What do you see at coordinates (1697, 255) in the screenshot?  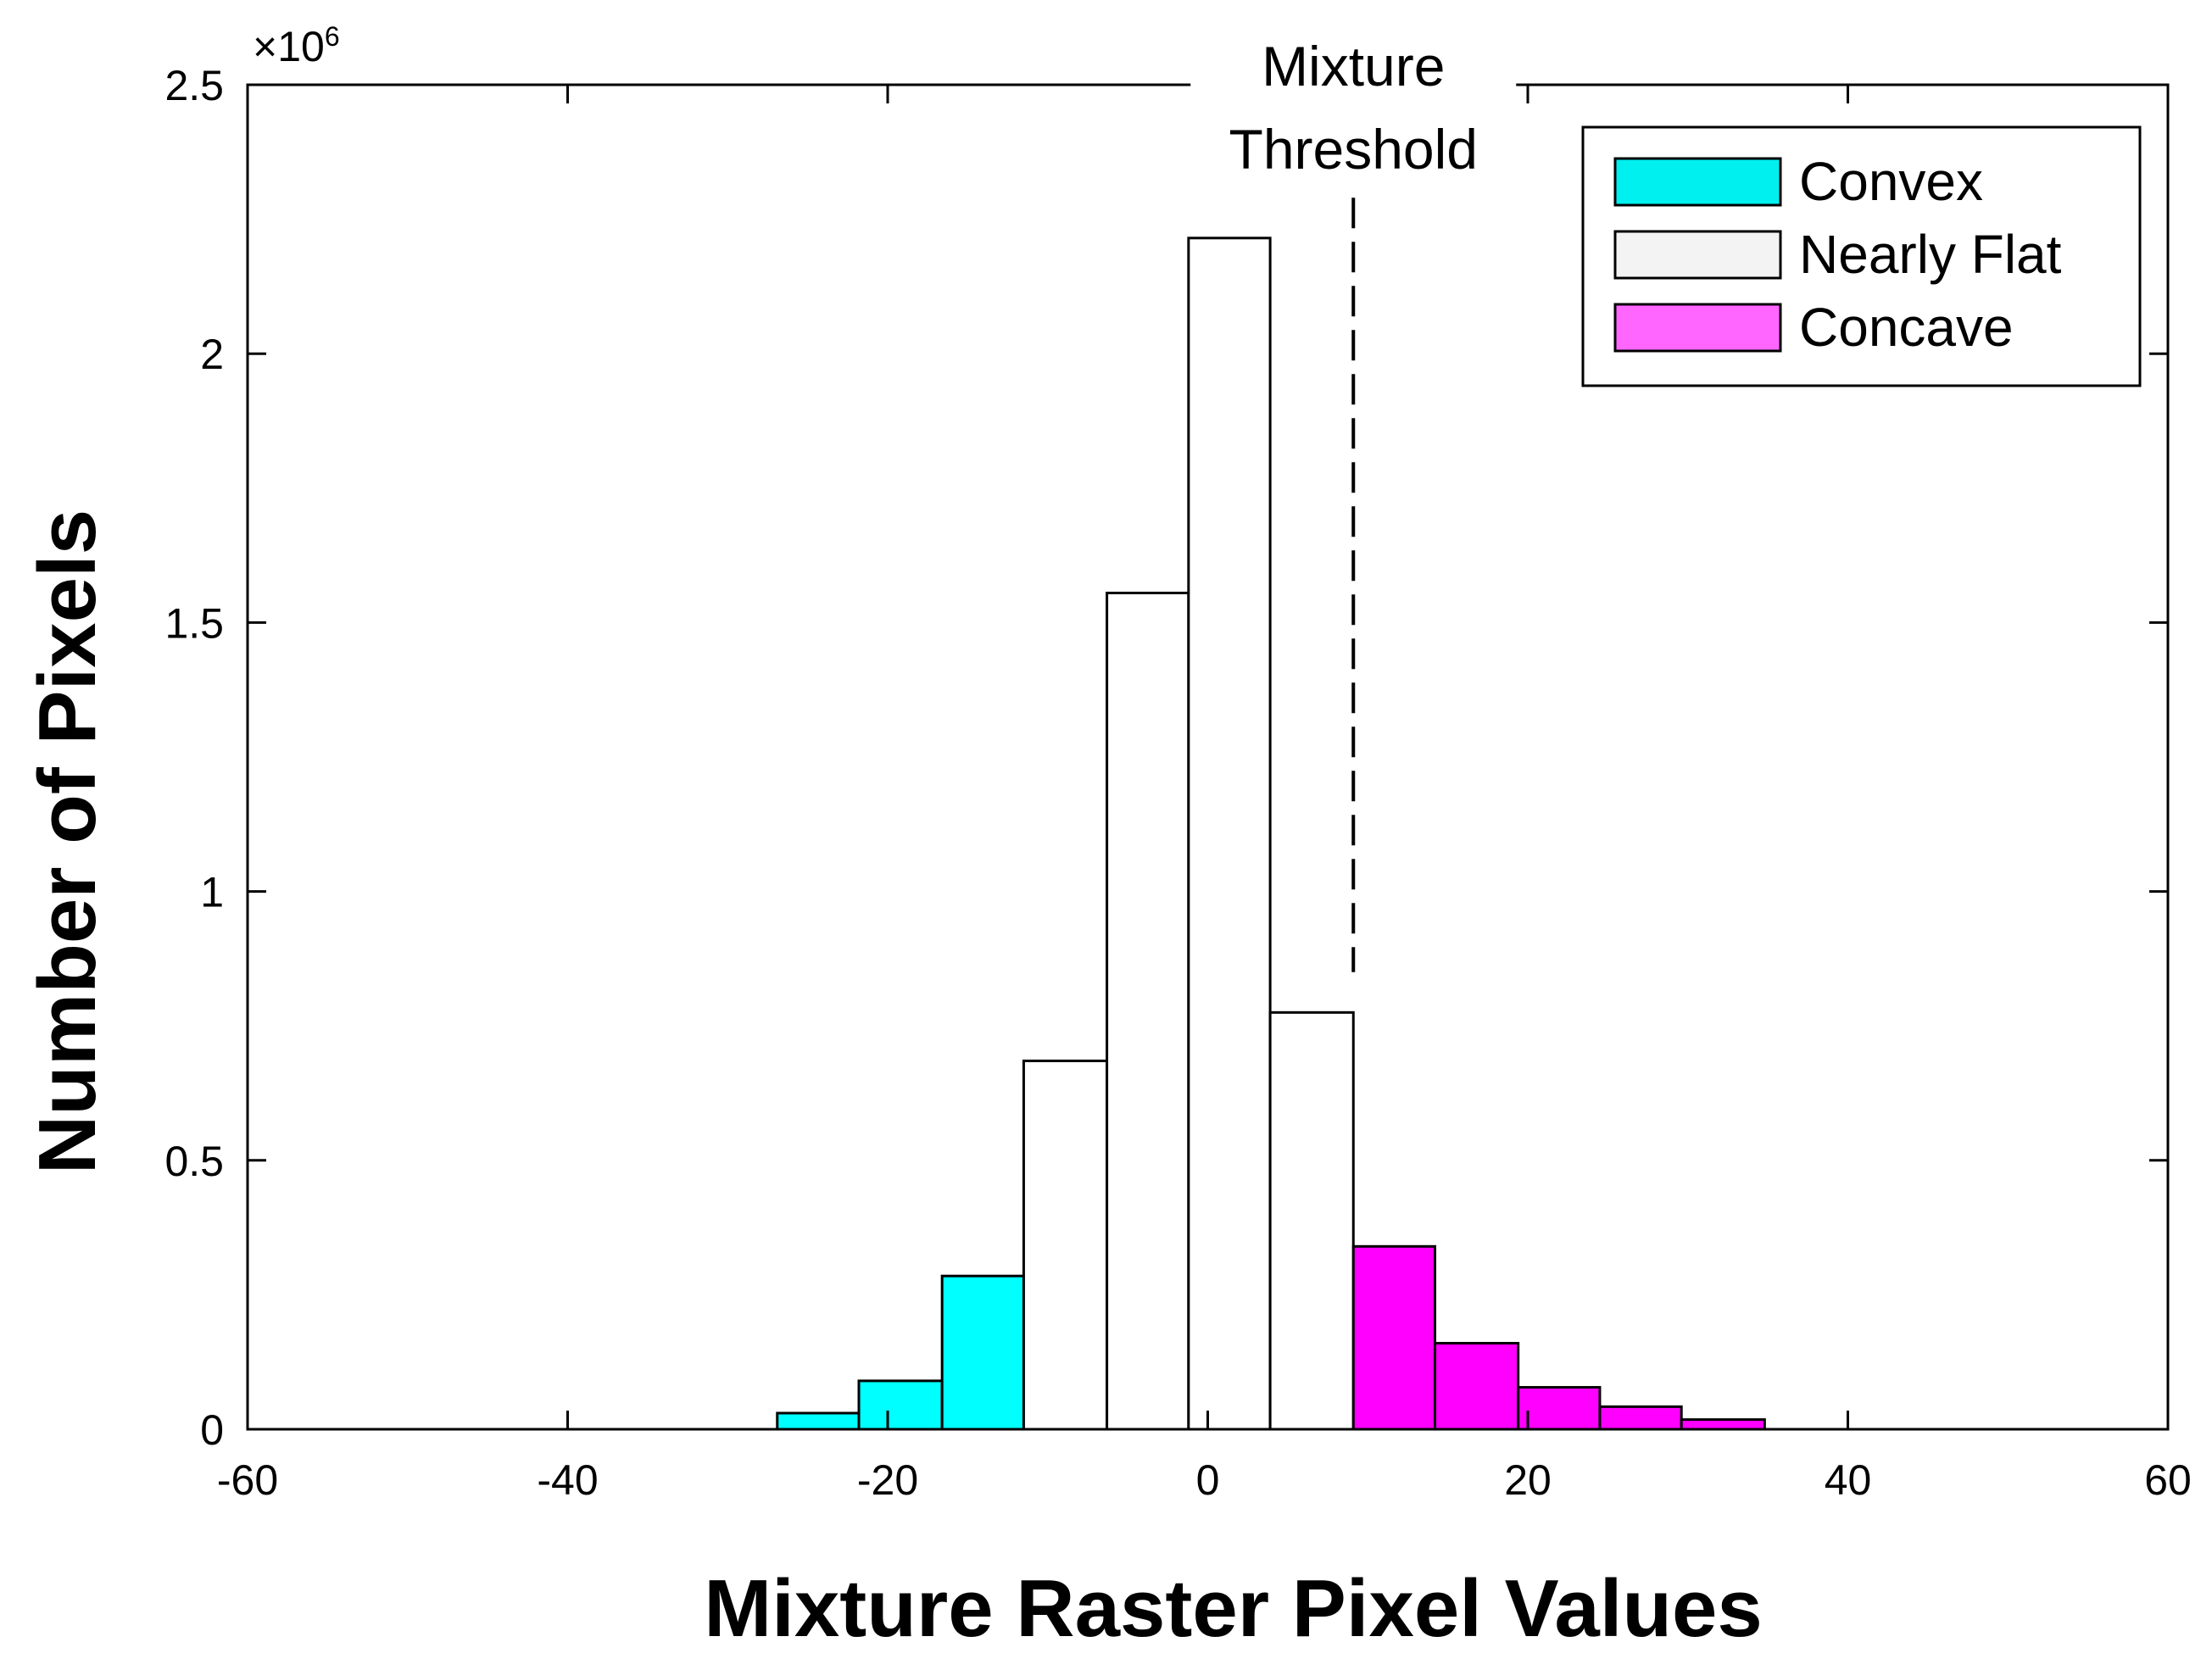 I see `legend-swatch-nearly-flat` at bounding box center [1697, 255].